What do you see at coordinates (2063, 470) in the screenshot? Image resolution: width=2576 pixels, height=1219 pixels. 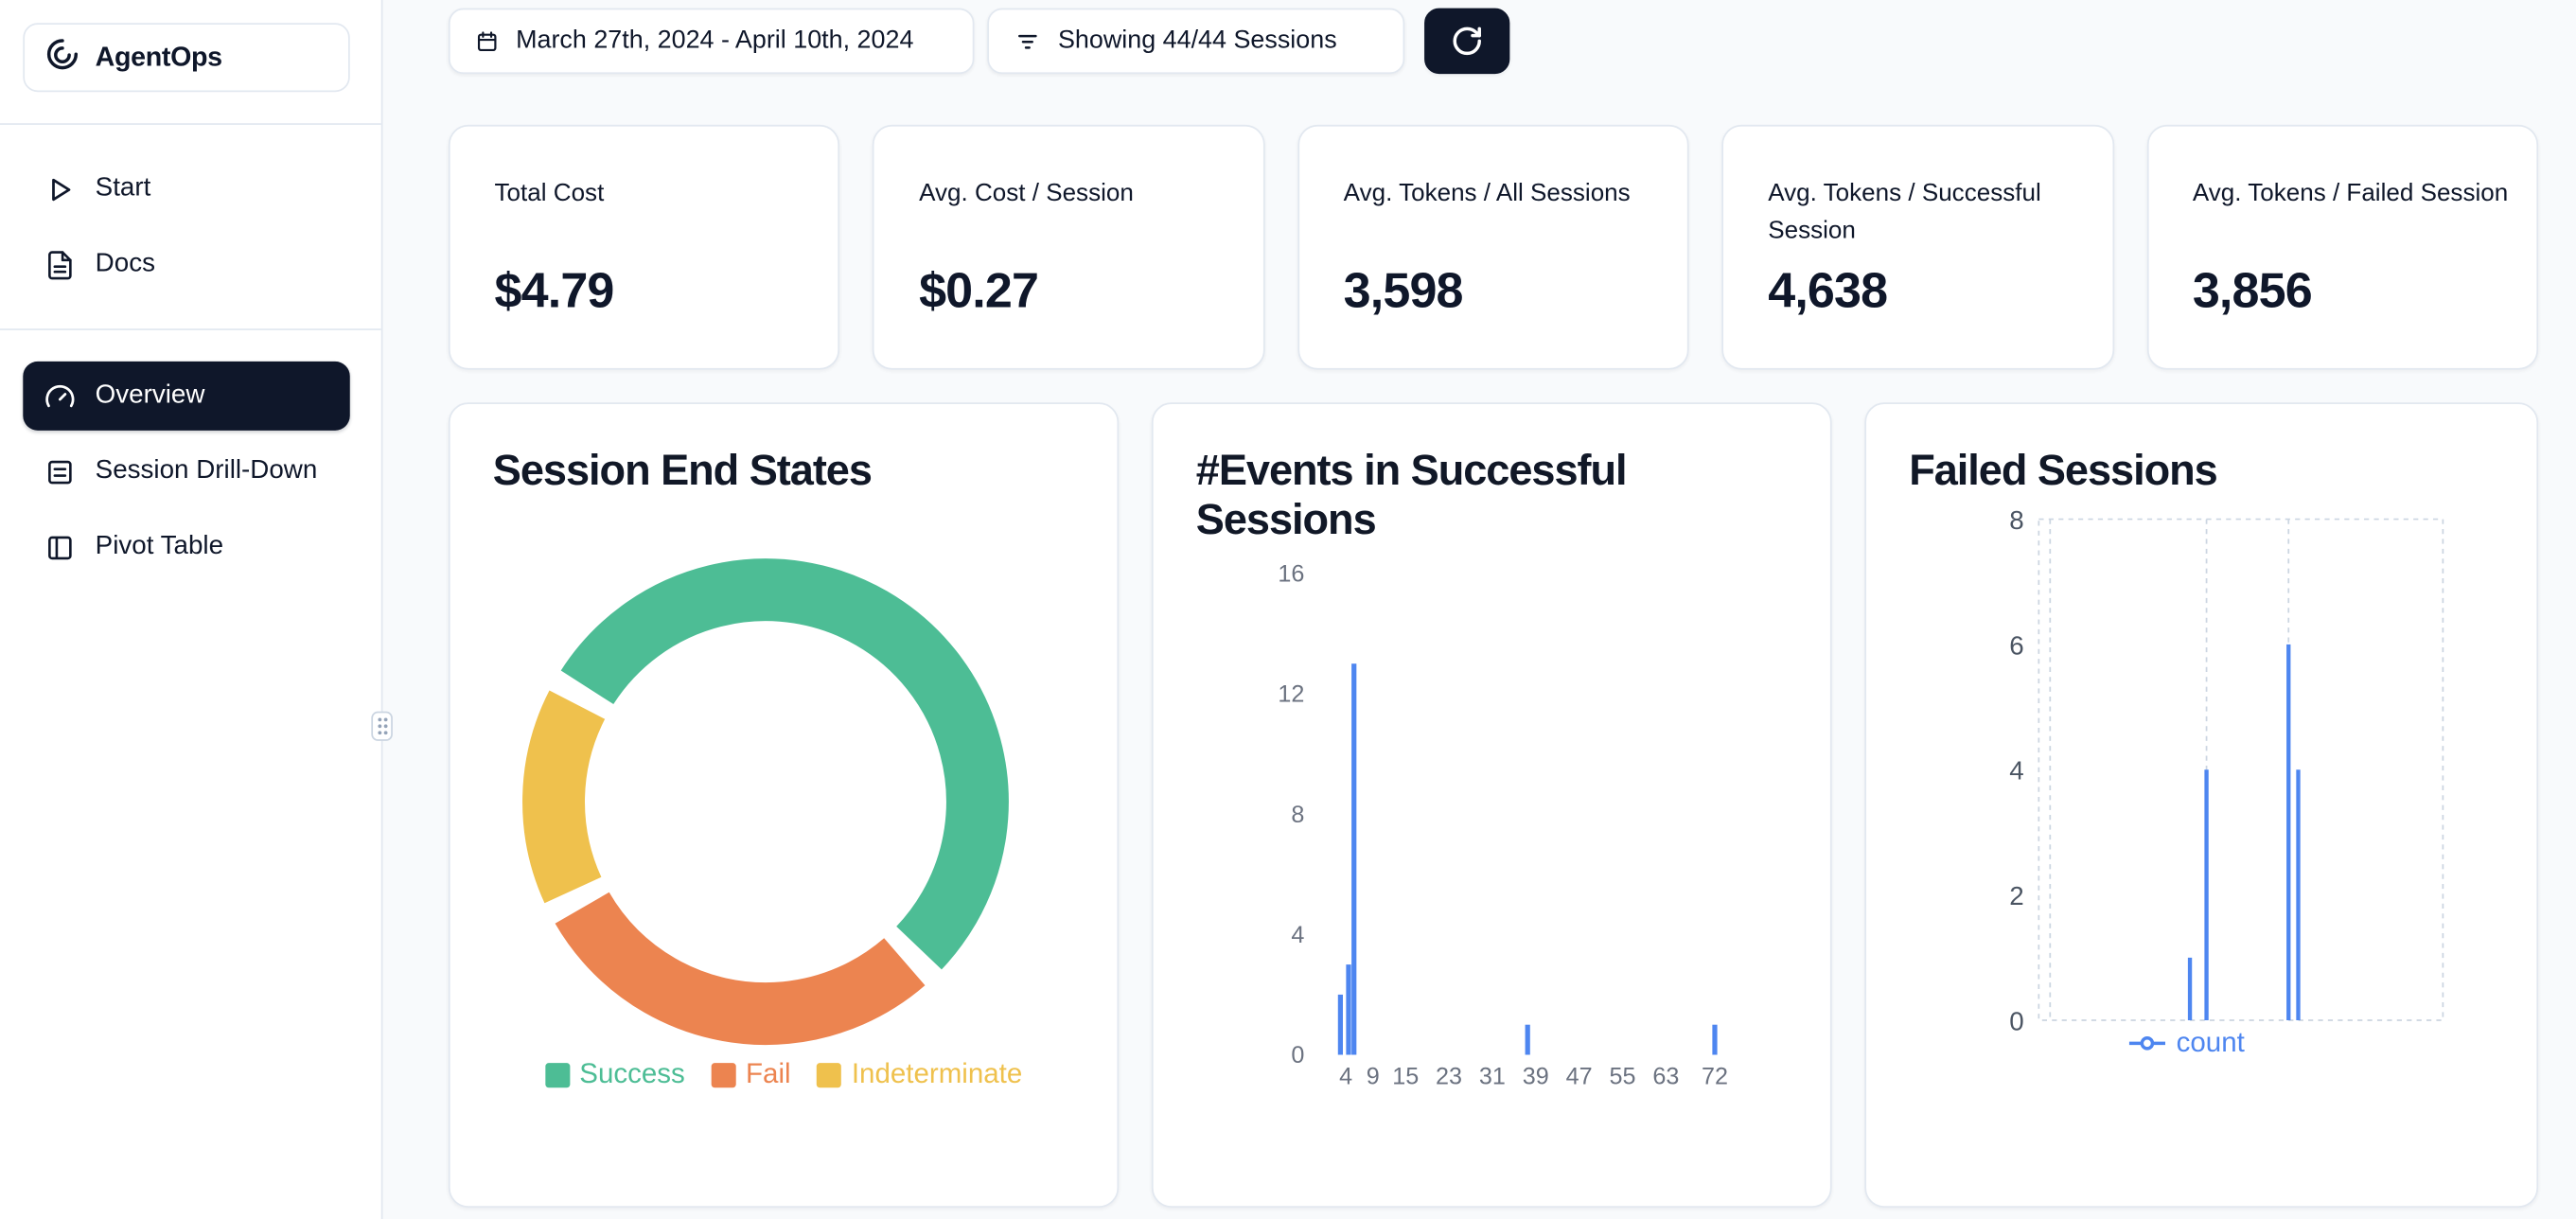 I see `chart-title: Failed Sessions` at bounding box center [2063, 470].